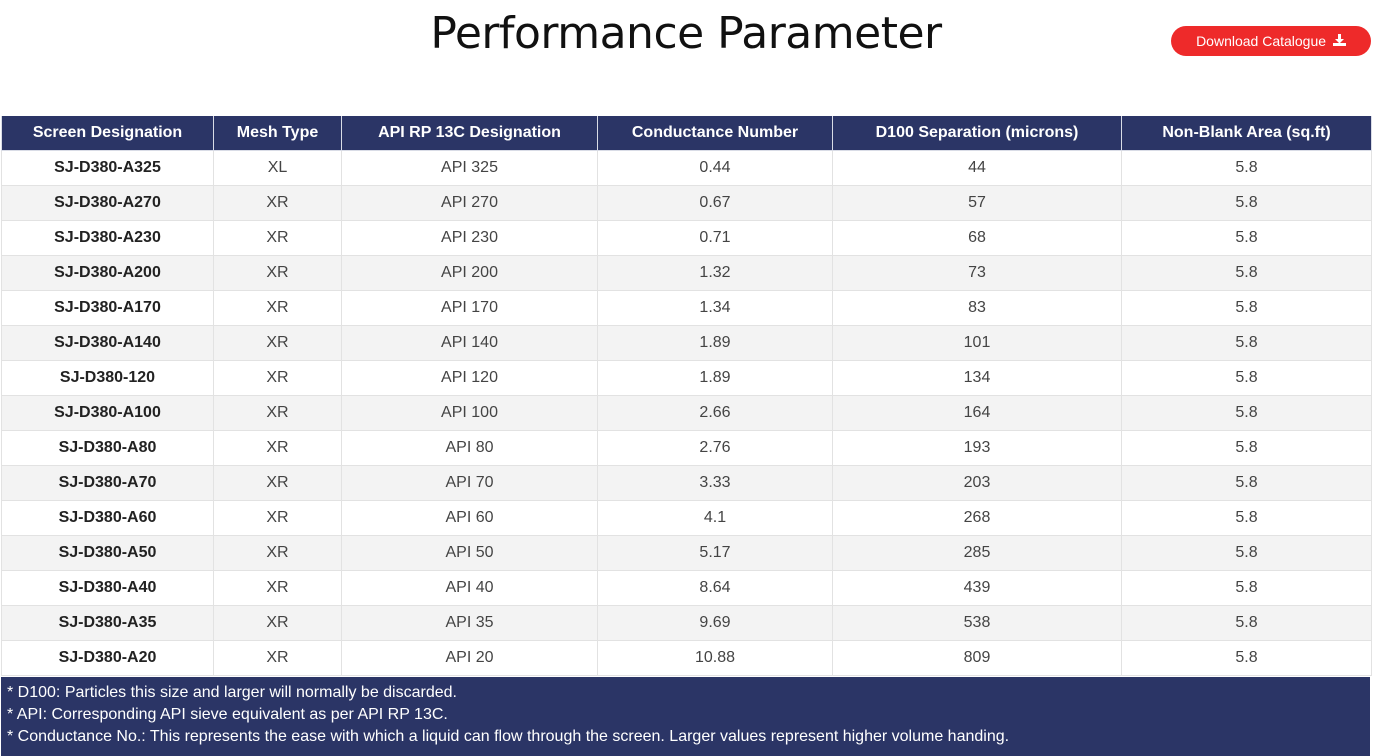 The image size is (1376, 756). What do you see at coordinates (469, 273) in the screenshot?
I see `cell-api-designation: API 200` at bounding box center [469, 273].